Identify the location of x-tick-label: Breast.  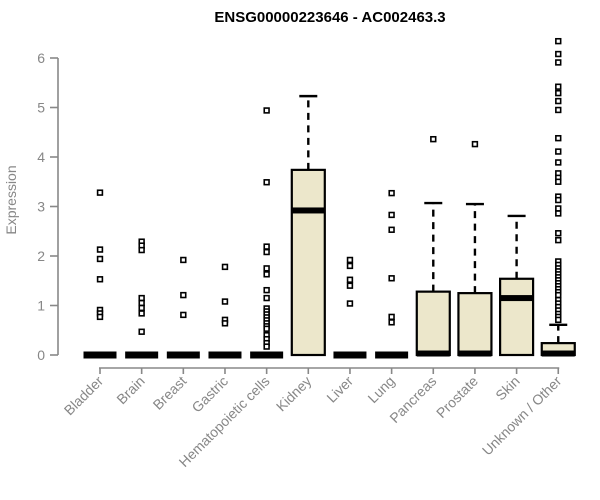
(170, 393).